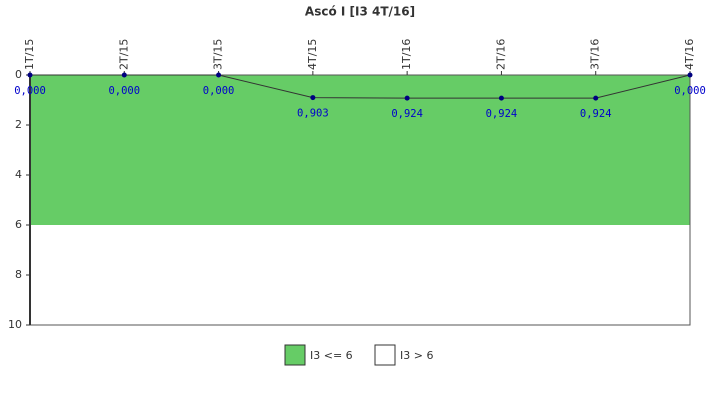 This screenshot has height=400, width=720. Describe the element at coordinates (406, 54) in the screenshot. I see `x-tick-label: 1T/16` at that location.